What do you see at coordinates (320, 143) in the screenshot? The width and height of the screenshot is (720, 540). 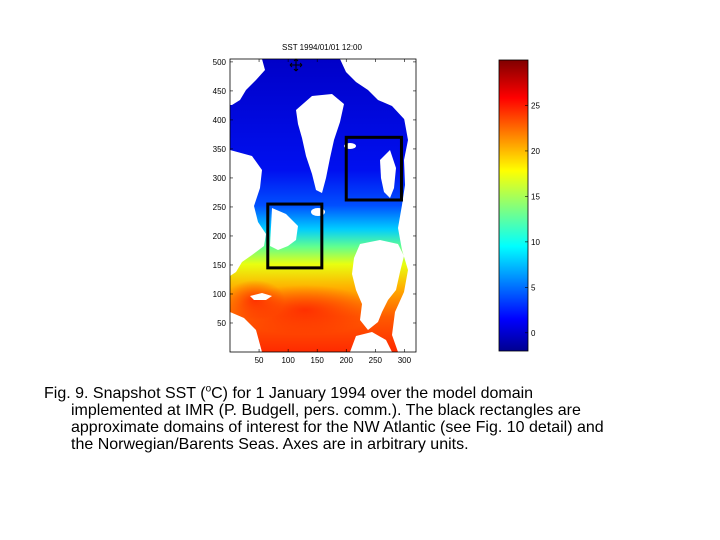 I see `land-greenland` at bounding box center [320, 143].